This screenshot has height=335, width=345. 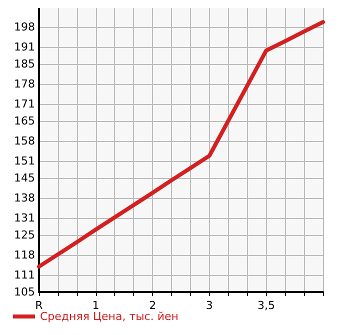 I want to click on y-tick-label: 171, so click(x=24, y=103).